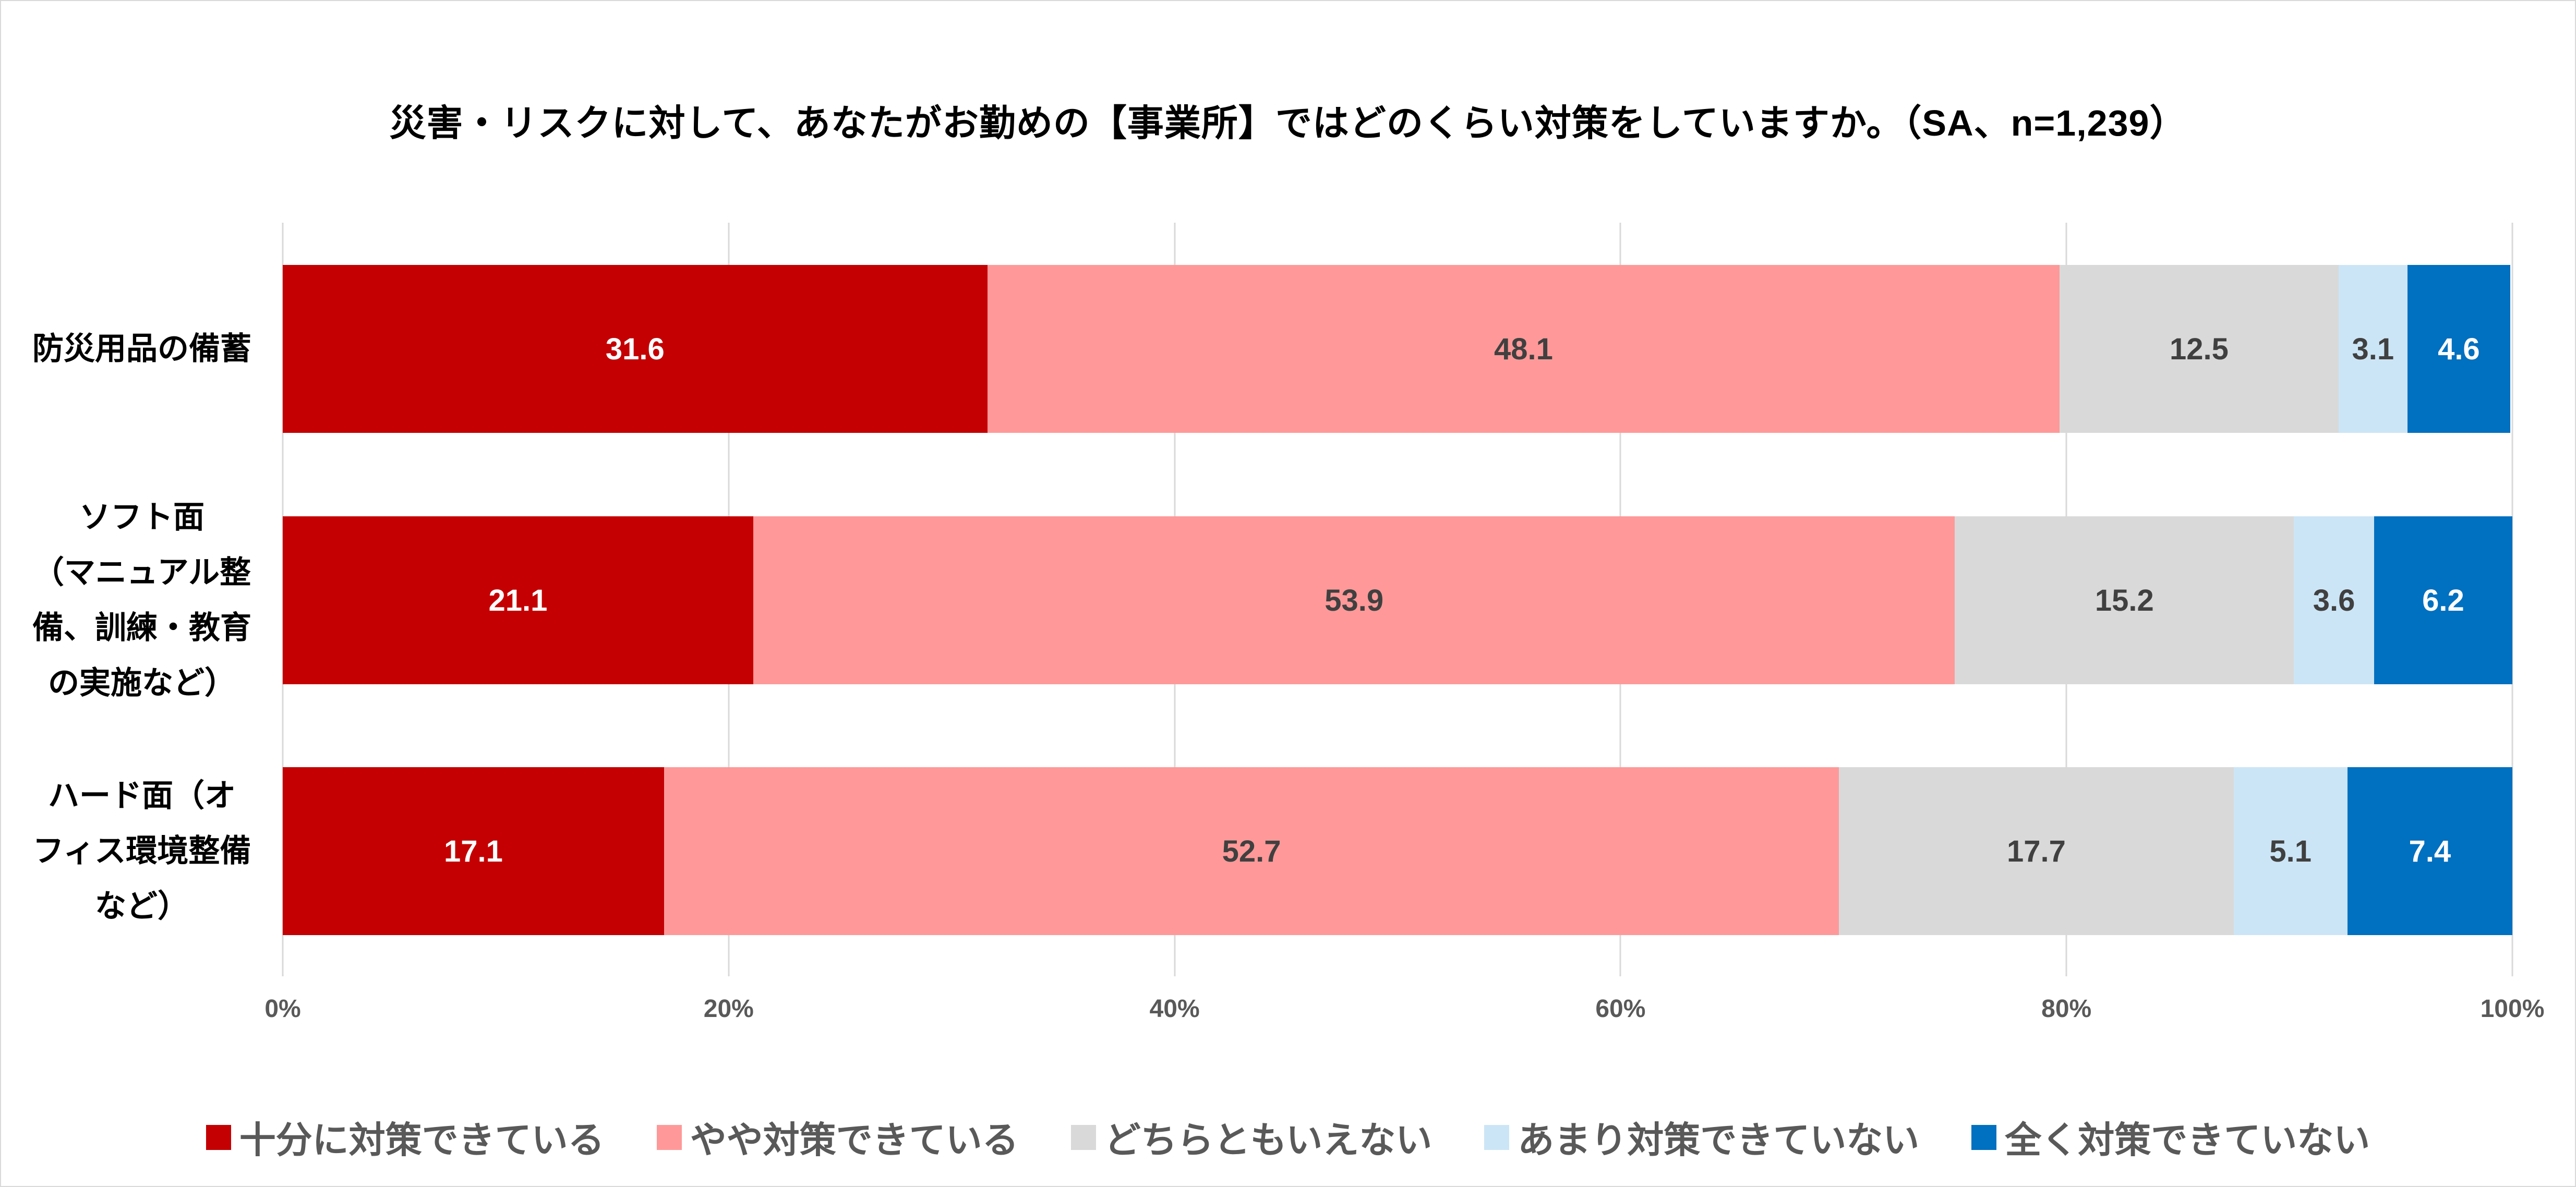 The width and height of the screenshot is (2576, 1187). I want to click on bar-value-label: 17.1, so click(473, 851).